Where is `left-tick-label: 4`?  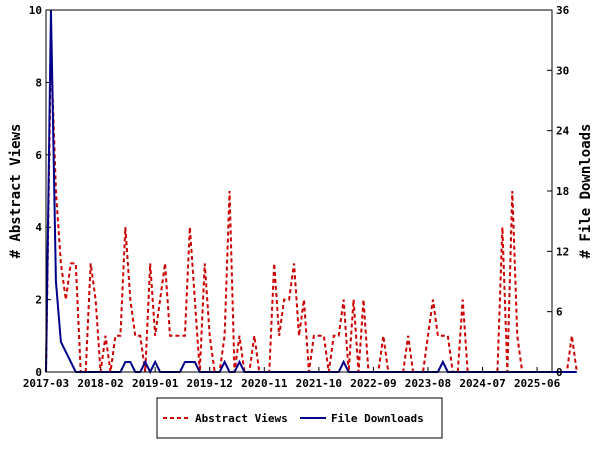 left-tick-label: 4 is located at coordinates (38, 227).